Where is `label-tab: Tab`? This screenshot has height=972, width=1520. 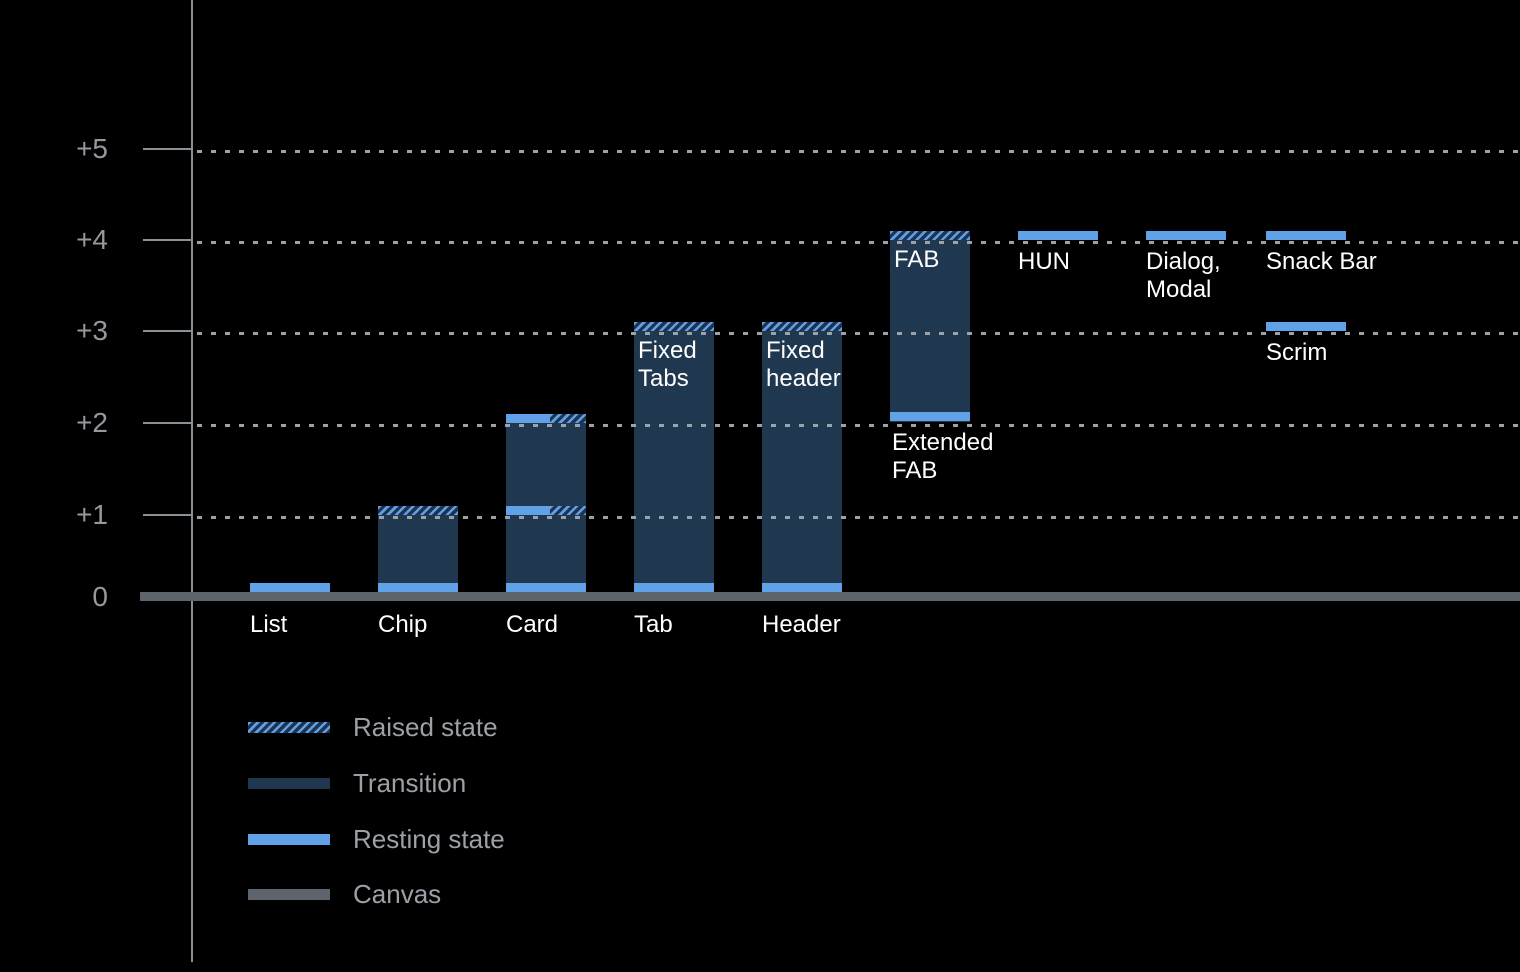 label-tab: Tab is located at coordinates (653, 624).